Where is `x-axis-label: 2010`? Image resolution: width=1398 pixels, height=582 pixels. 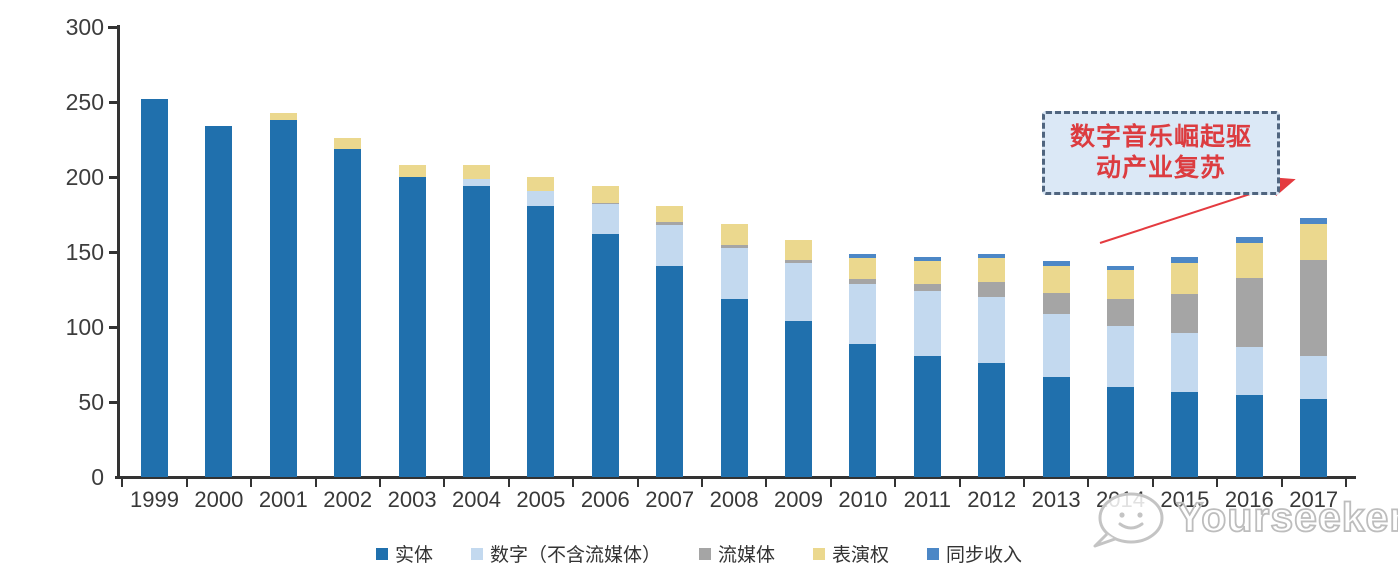
x-axis-label: 2010 is located at coordinates (863, 499).